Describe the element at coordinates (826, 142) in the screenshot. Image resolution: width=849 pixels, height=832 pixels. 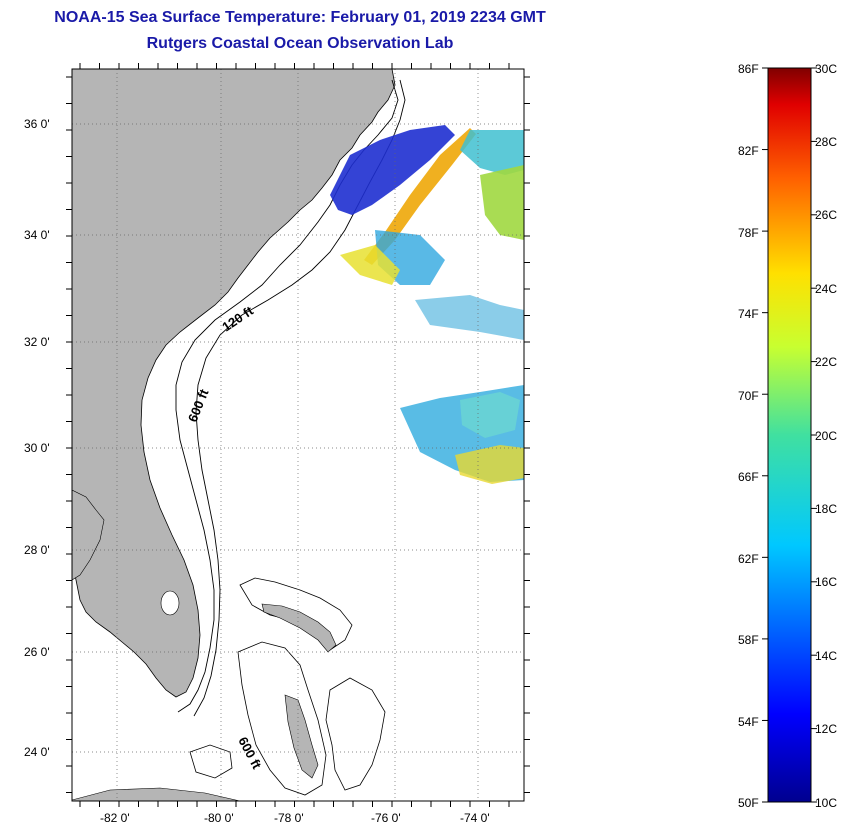
I see `colorbar-c-28: 28C` at that location.